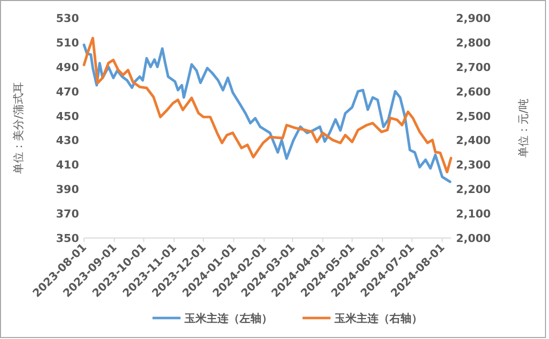  Describe the element at coordinates (68, 165) in the screenshot. I see `y-tick-label: 410` at that location.